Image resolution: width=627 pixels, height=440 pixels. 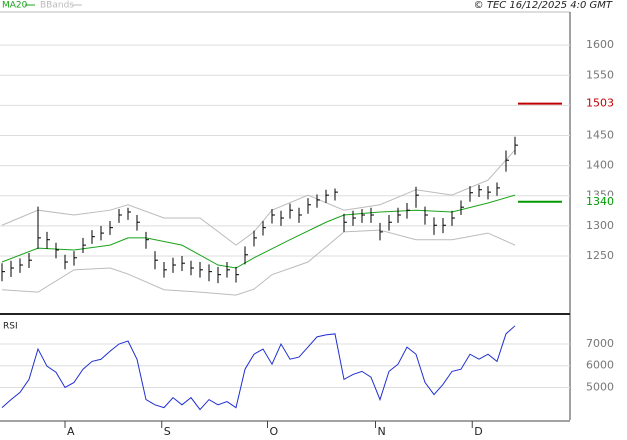 I want to click on x-tick-label: S, so click(x=167, y=431).